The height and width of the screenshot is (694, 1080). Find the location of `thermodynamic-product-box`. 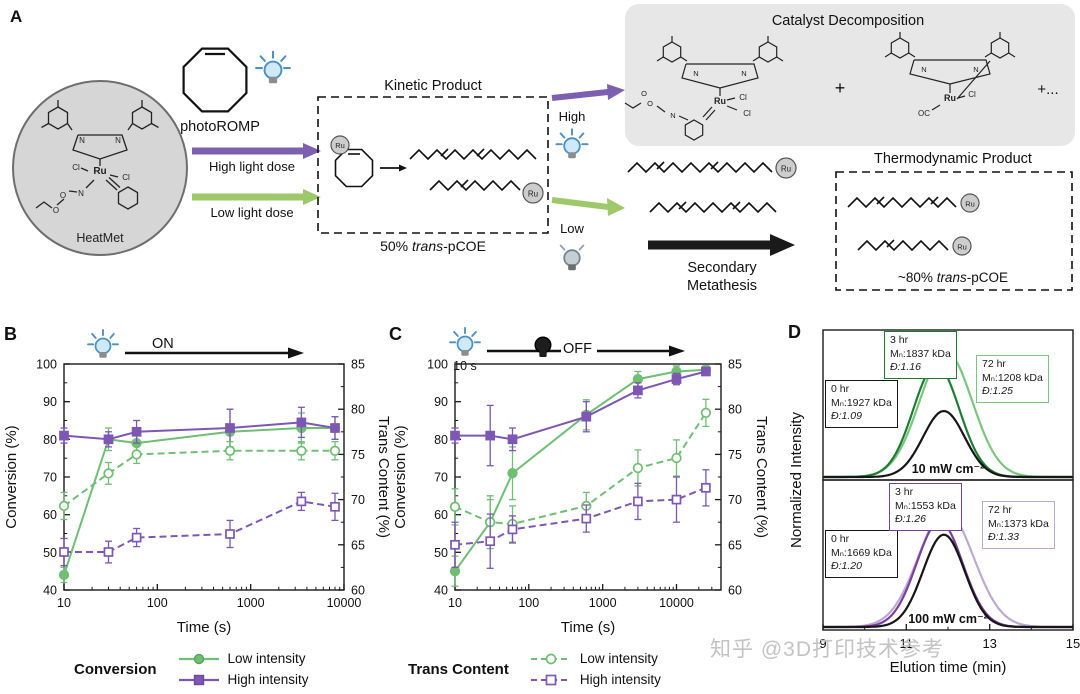

thermodynamic-product-box is located at coordinates (954, 231).